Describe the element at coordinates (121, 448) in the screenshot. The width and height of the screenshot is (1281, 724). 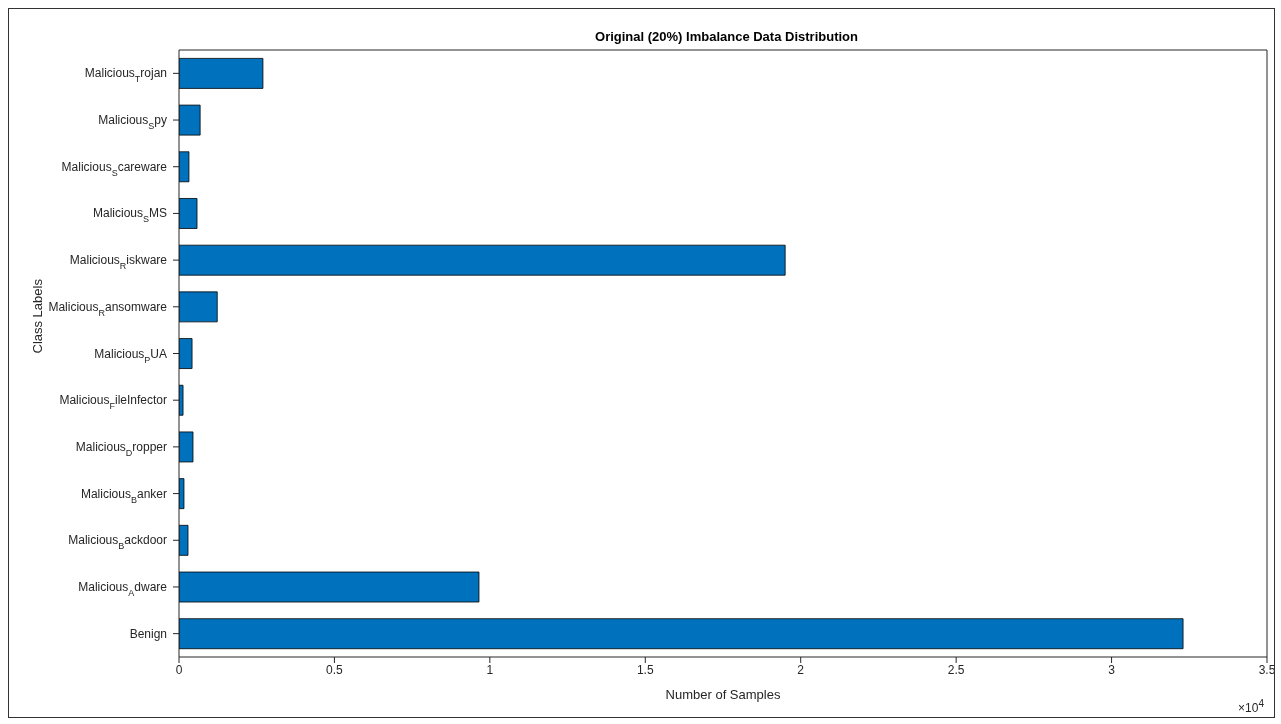
I see `y-tick-label: Malicious$_{D}$ropper` at that location.